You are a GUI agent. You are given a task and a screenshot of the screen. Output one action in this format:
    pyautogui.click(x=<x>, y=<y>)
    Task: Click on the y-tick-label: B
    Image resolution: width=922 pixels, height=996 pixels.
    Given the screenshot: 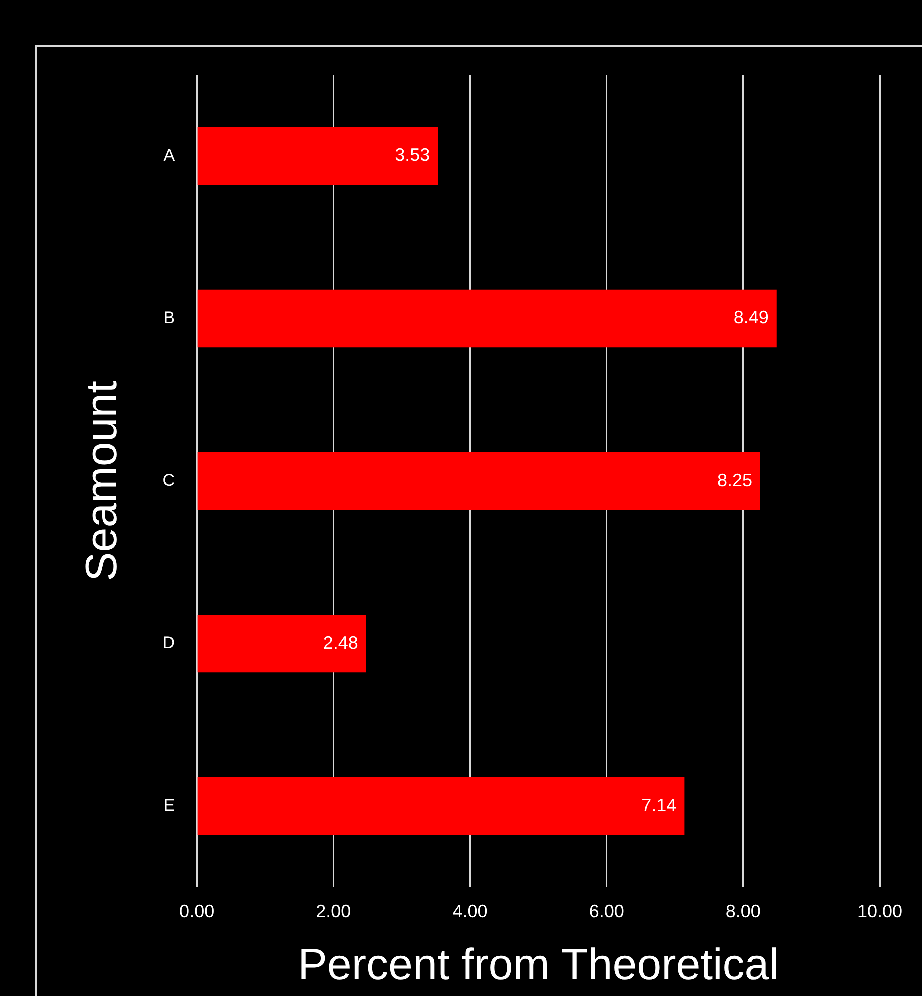 What is the action you would take?
    pyautogui.click(x=170, y=318)
    